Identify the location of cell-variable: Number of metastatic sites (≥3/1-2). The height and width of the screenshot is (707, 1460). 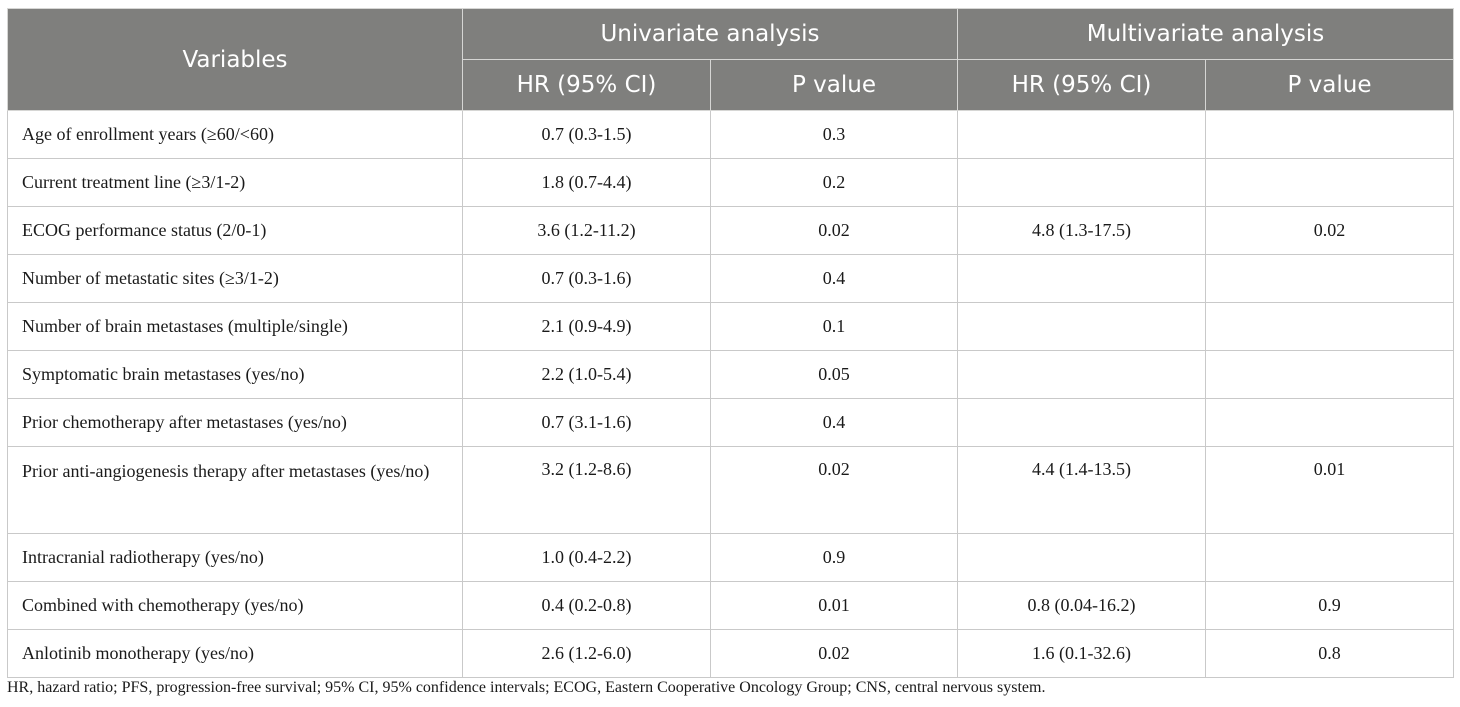
(235, 278).